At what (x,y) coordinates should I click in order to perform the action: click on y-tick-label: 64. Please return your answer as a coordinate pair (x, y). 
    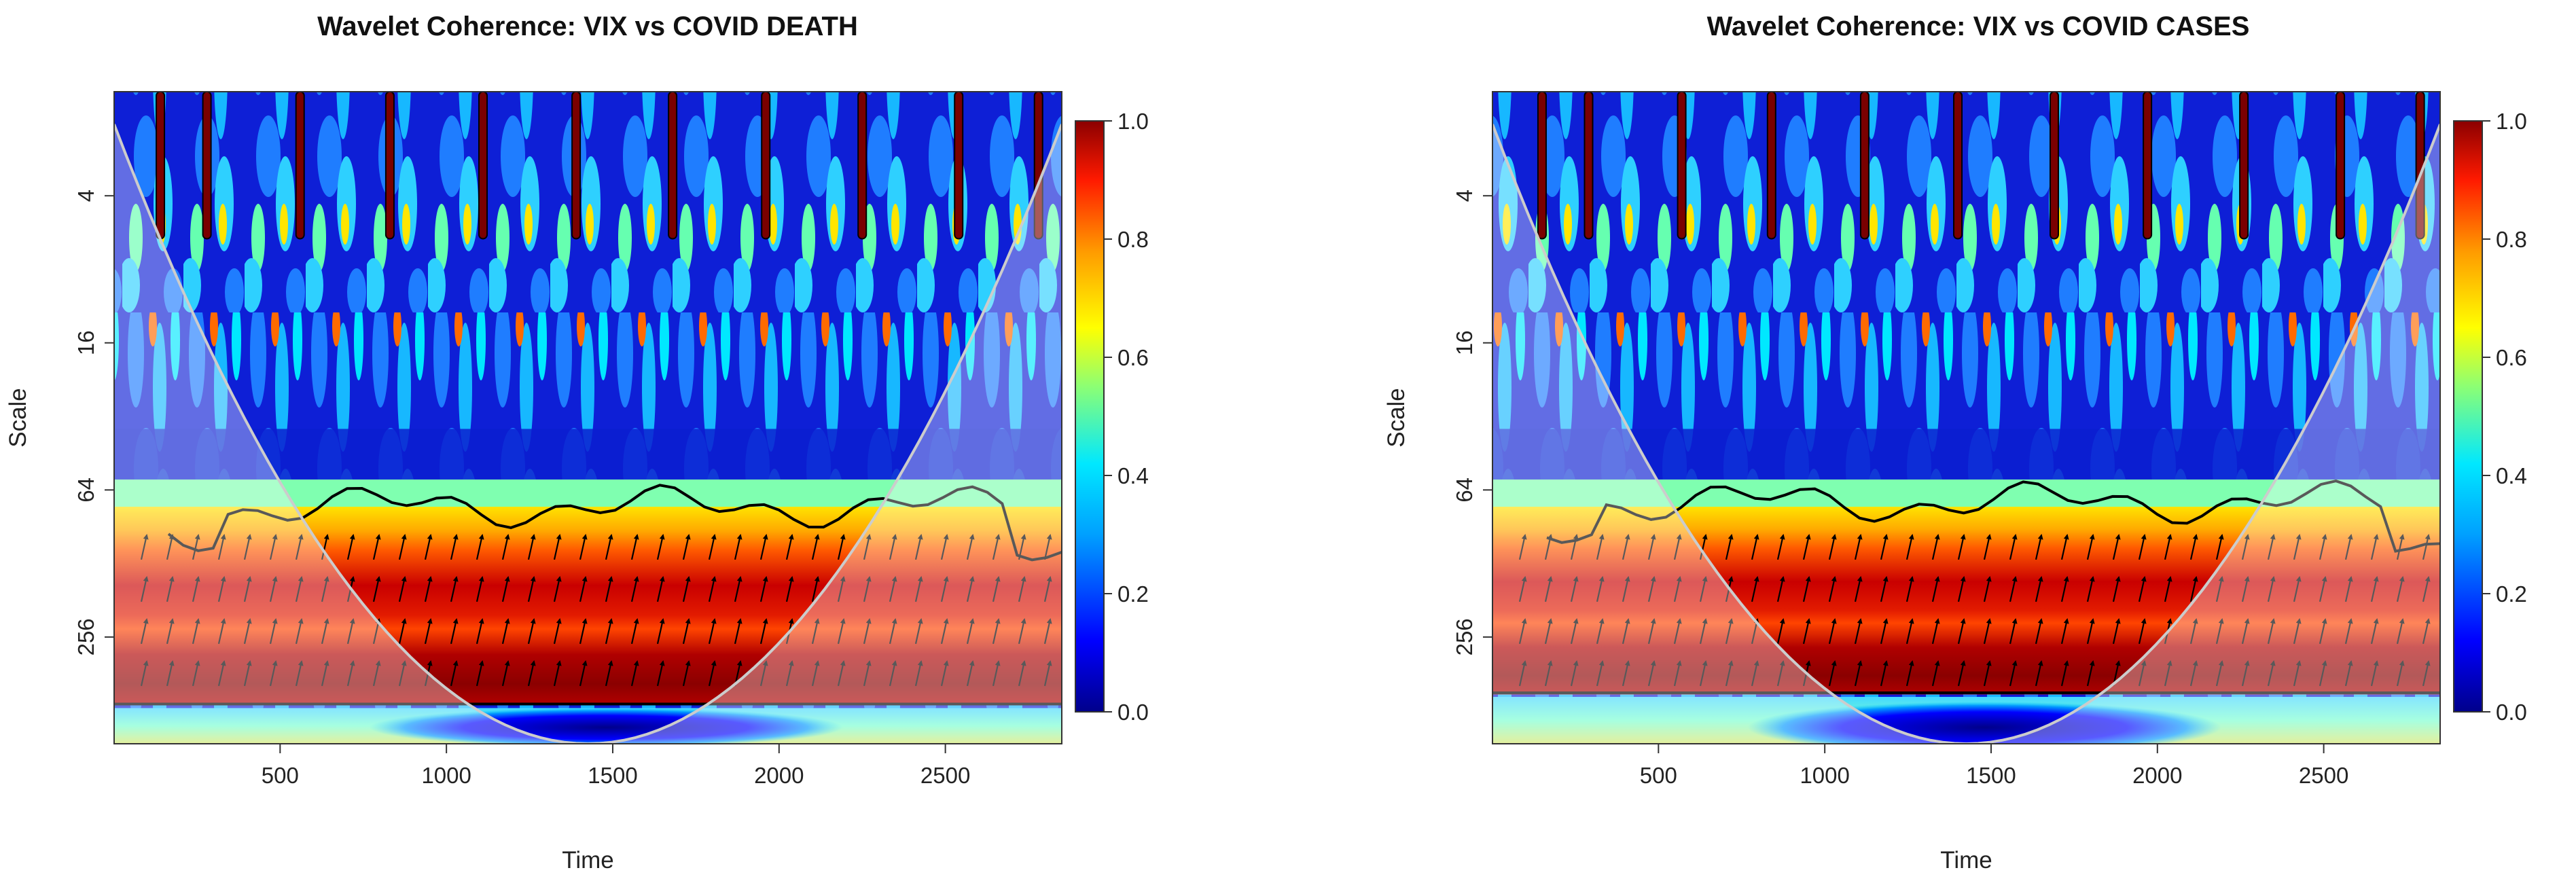
    Looking at the image, I should click on (86, 490).